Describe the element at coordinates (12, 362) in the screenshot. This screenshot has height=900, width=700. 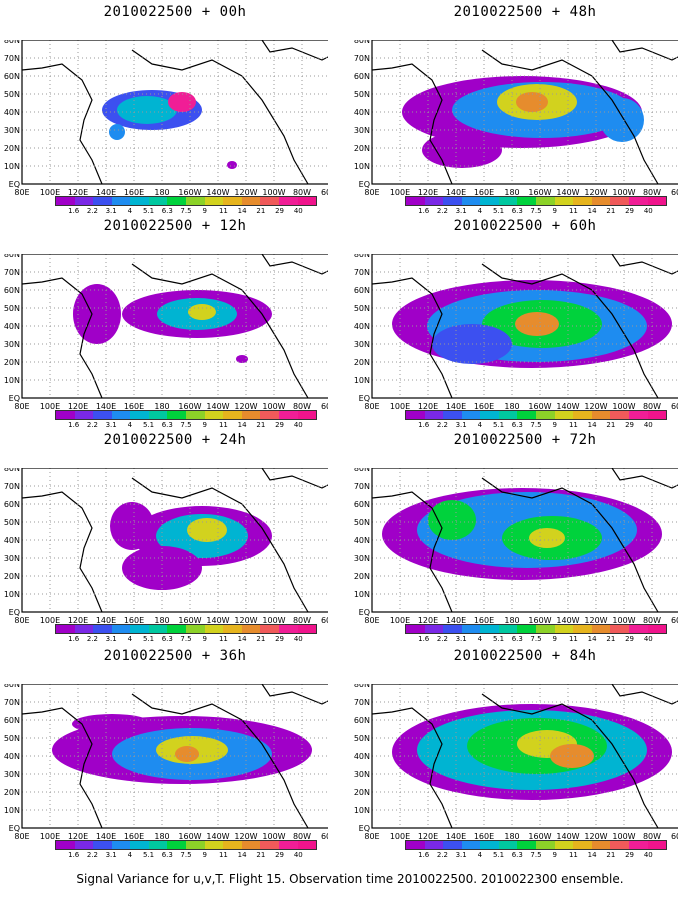
I see `lat-tick-label: 20N` at that location.